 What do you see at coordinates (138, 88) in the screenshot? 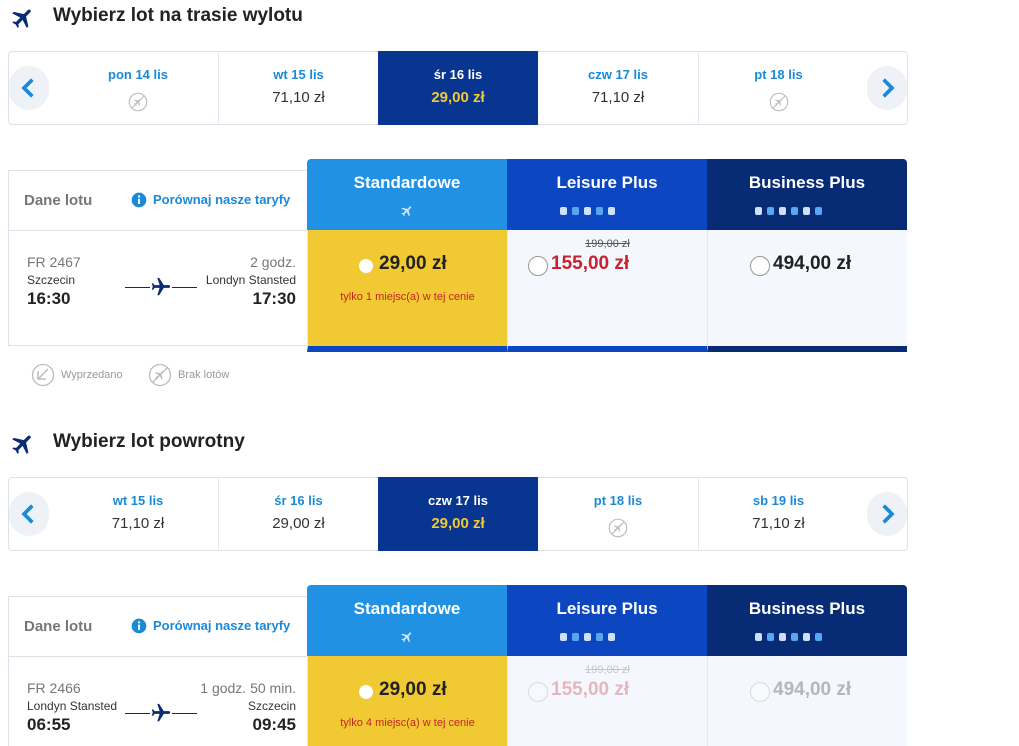
I see `date-cell: pon 14 lis` at bounding box center [138, 88].